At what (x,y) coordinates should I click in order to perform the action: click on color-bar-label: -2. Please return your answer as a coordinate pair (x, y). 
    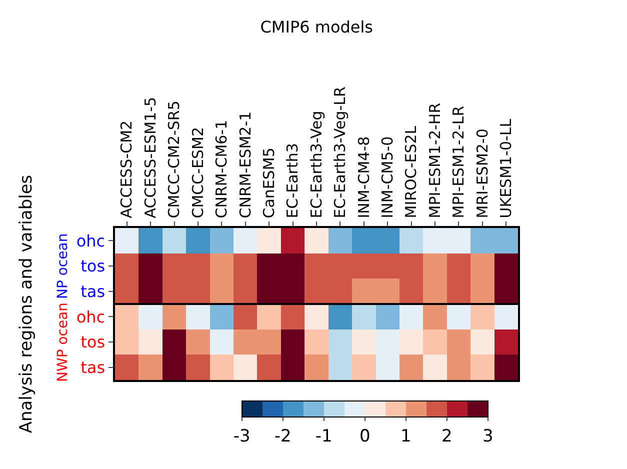
    Looking at the image, I should click on (283, 436).